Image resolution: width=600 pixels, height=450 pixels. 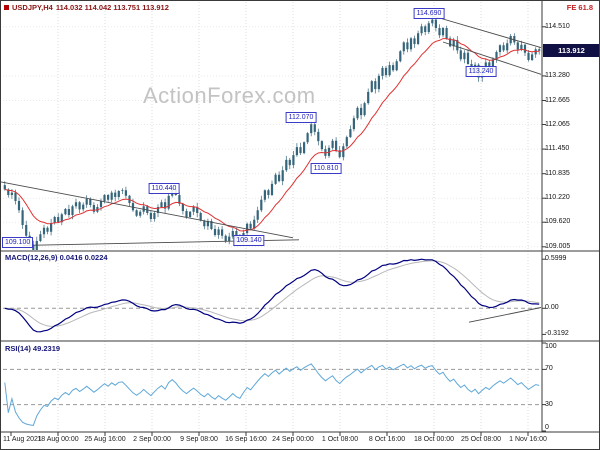 I want to click on symbol-marker-icon, so click(x=6, y=7).